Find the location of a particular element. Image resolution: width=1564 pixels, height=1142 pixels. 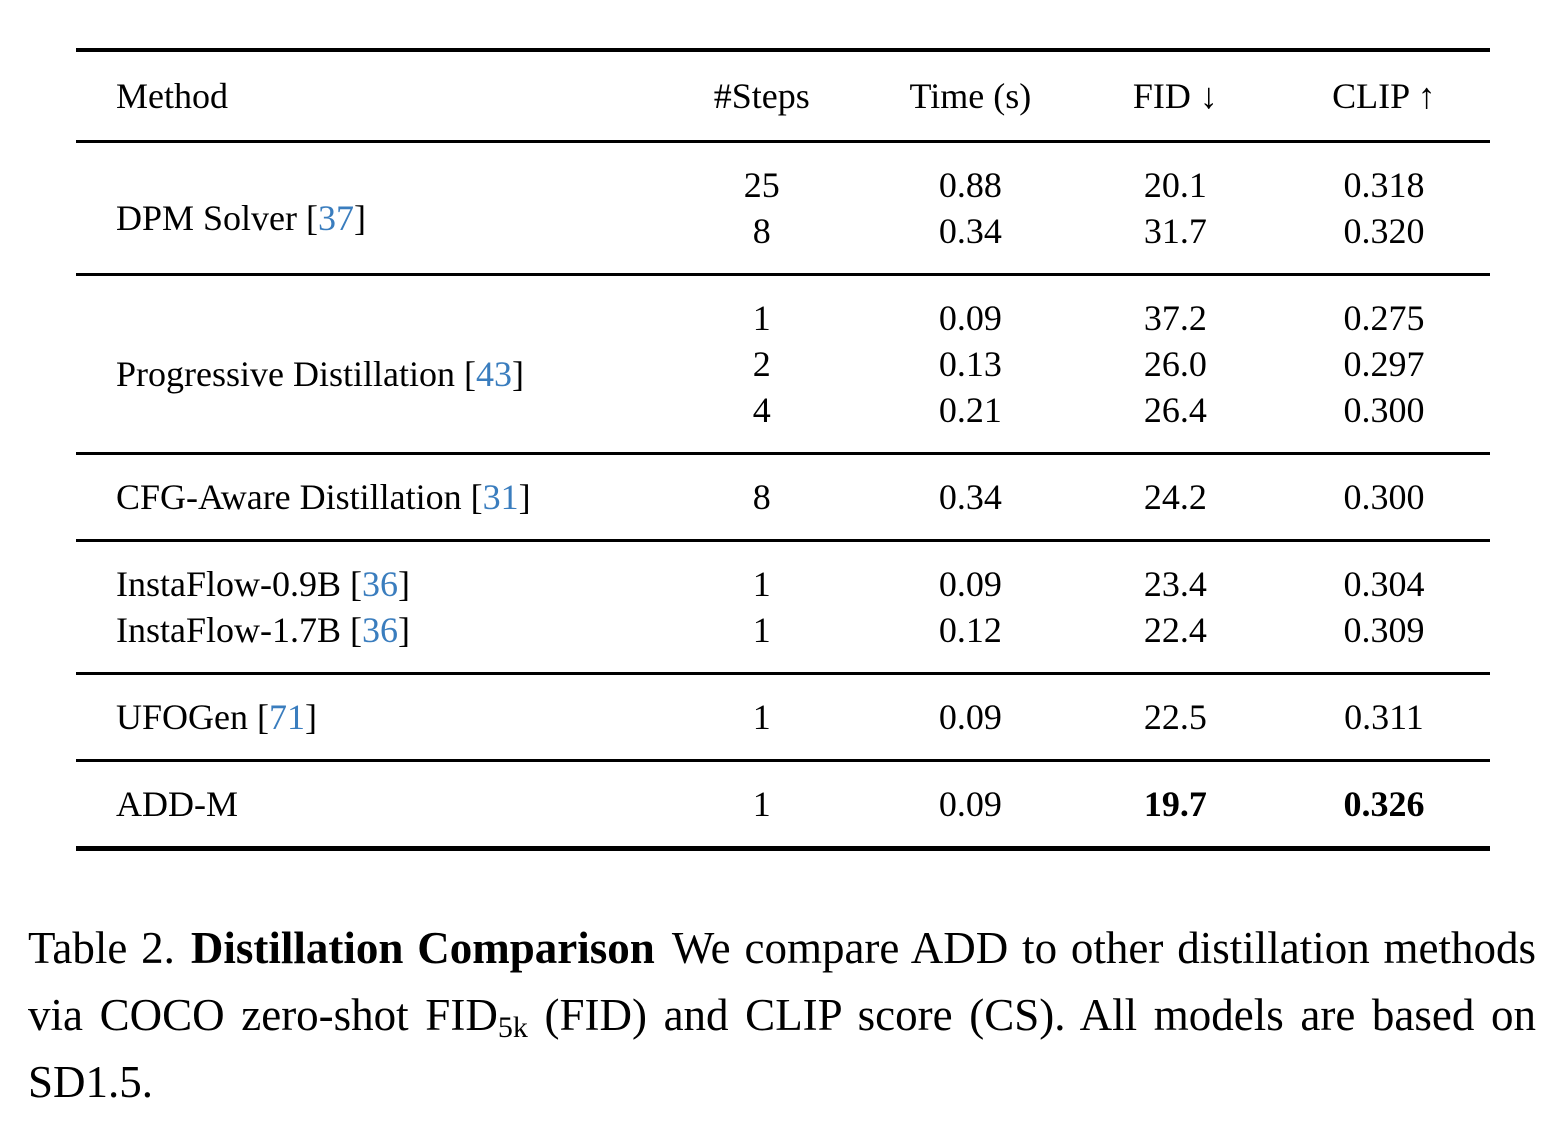

fid-value: 37.2 is located at coordinates (1175, 318).